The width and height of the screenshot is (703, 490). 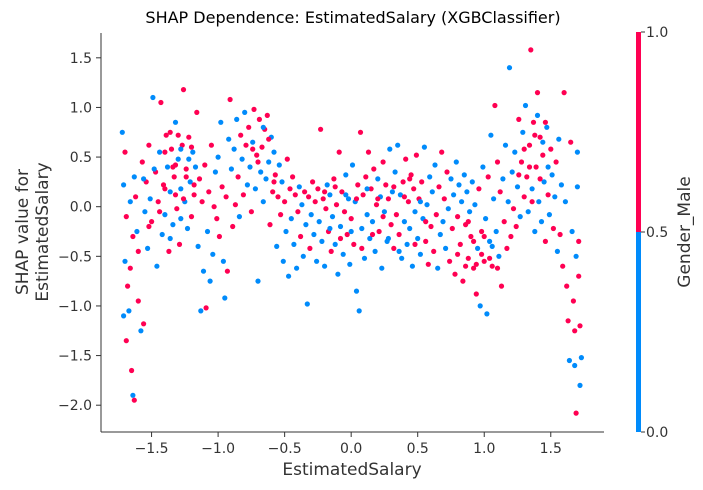 What do you see at coordinates (551, 449) in the screenshot?
I see `x-tick-label: 1.5` at bounding box center [551, 449].